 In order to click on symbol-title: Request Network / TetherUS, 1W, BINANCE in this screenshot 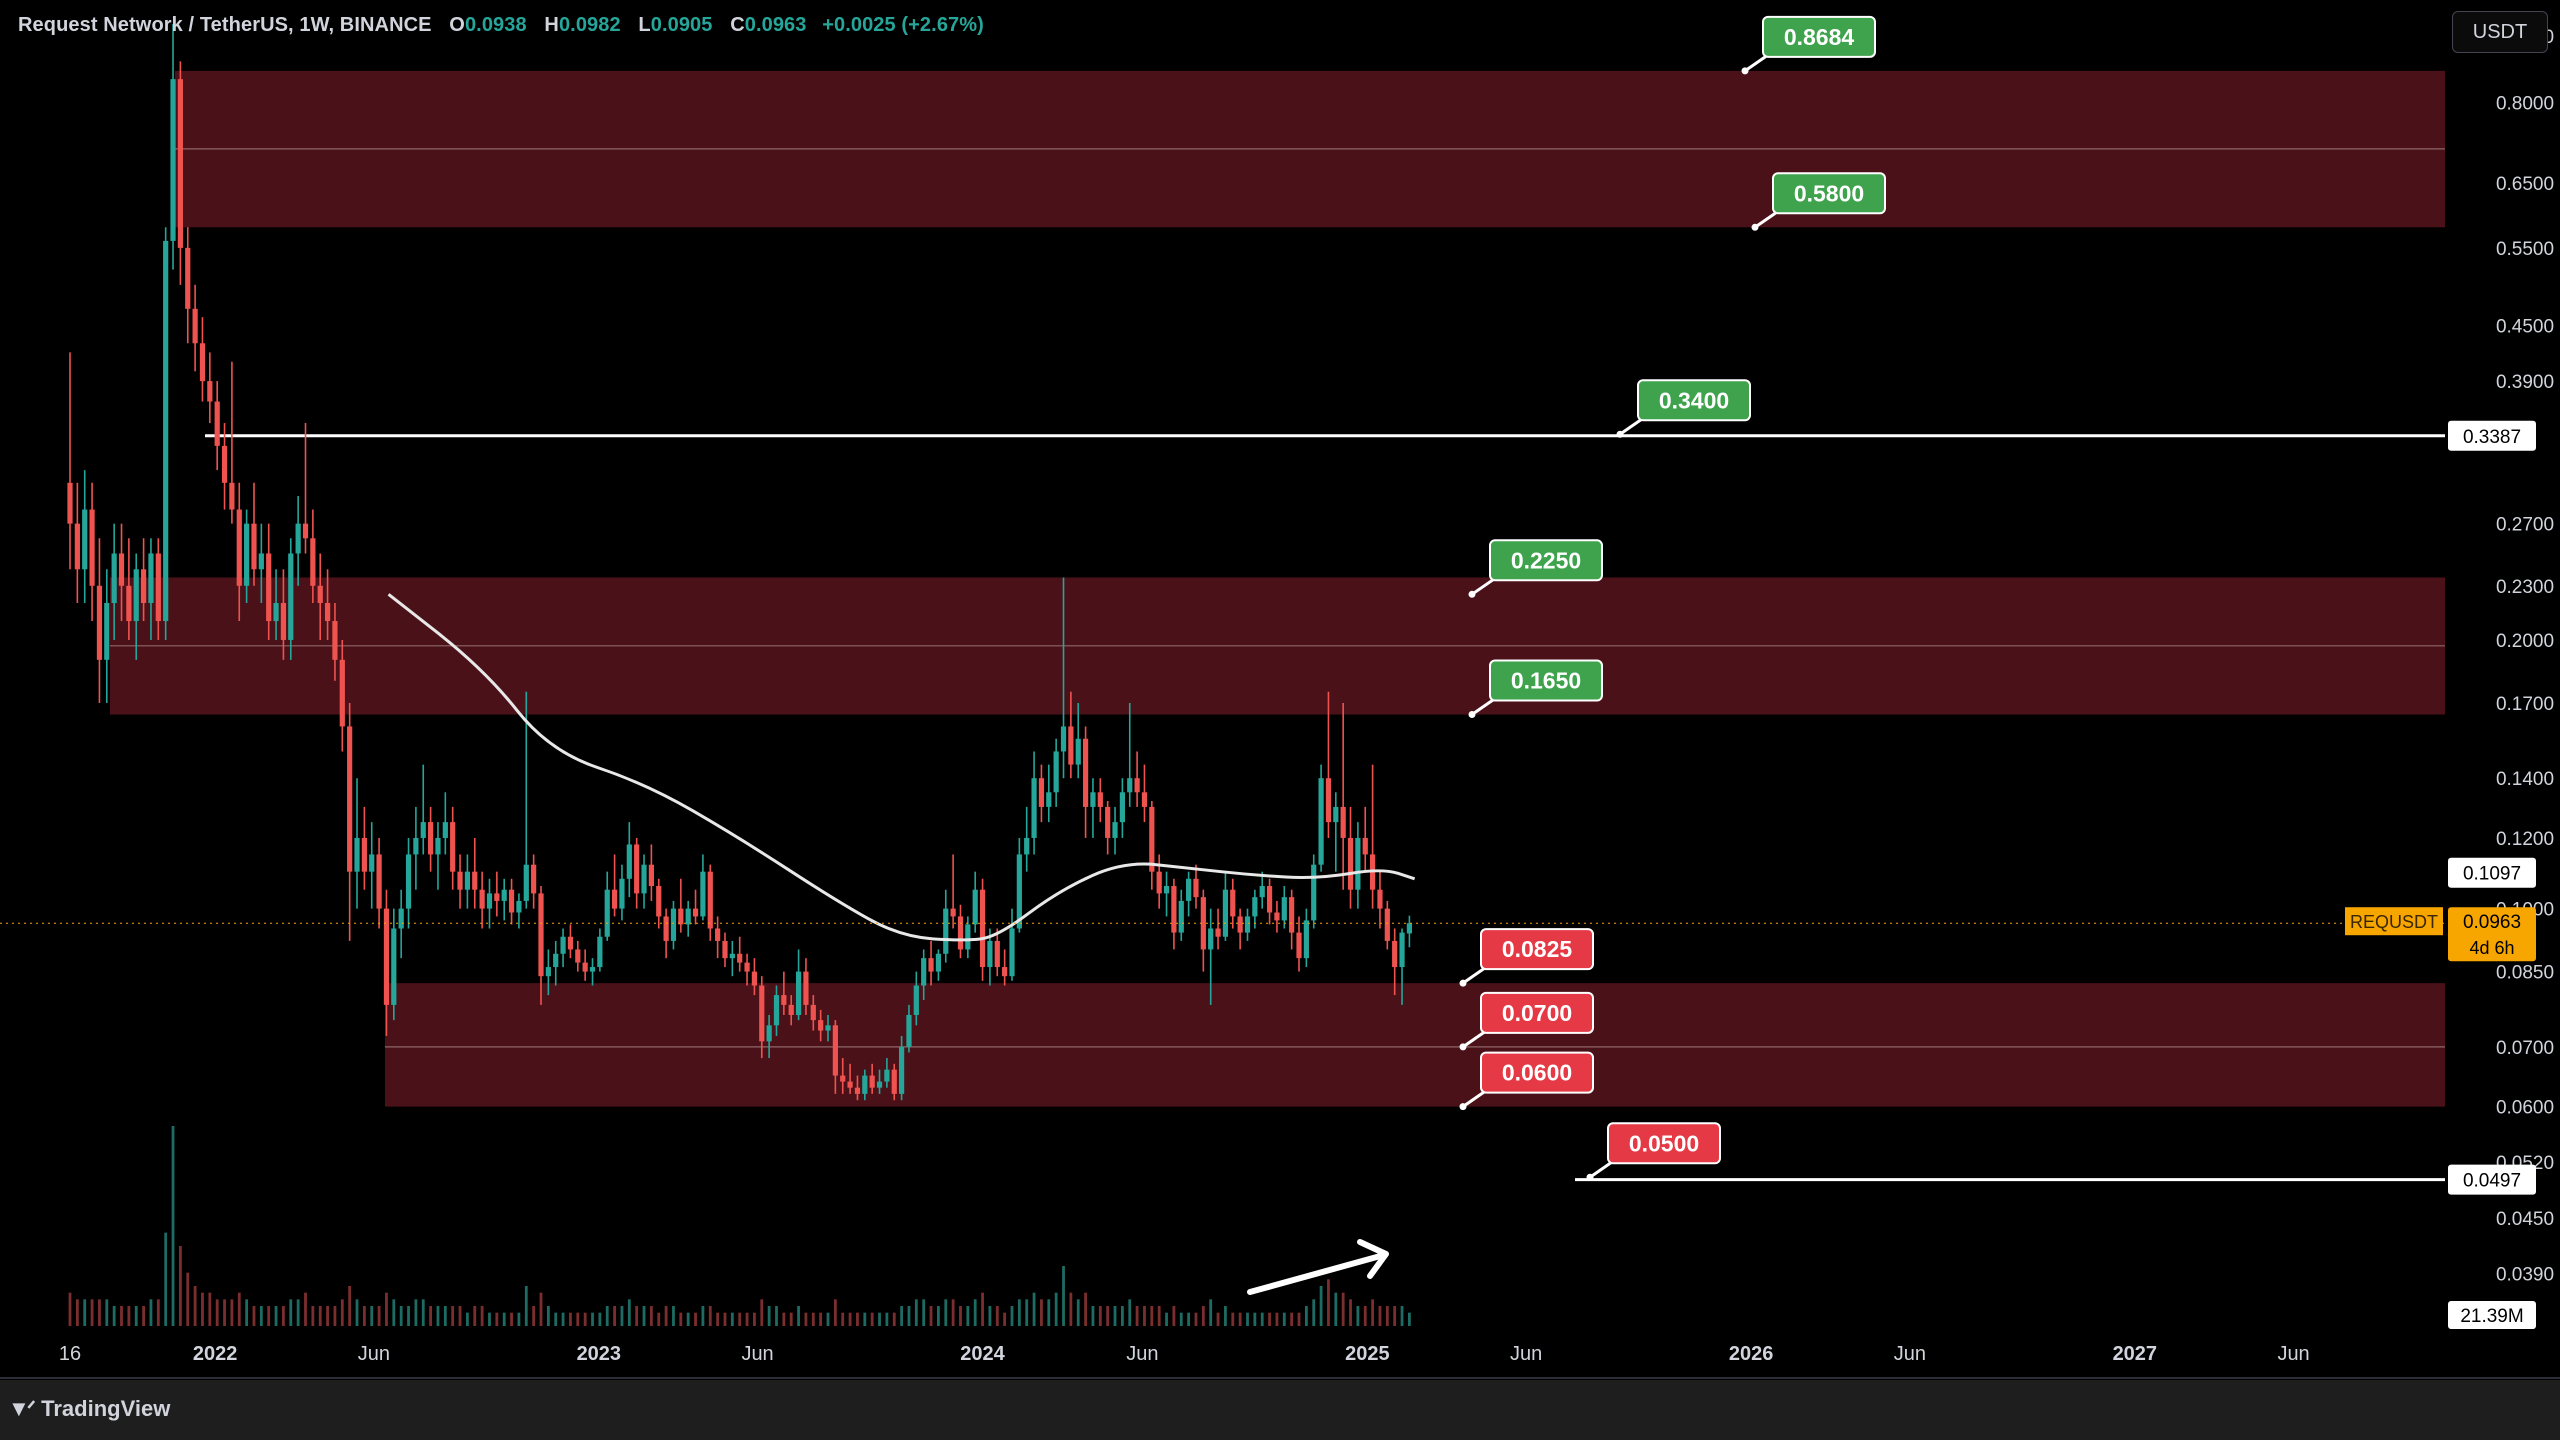, I will do `click(225, 25)`.